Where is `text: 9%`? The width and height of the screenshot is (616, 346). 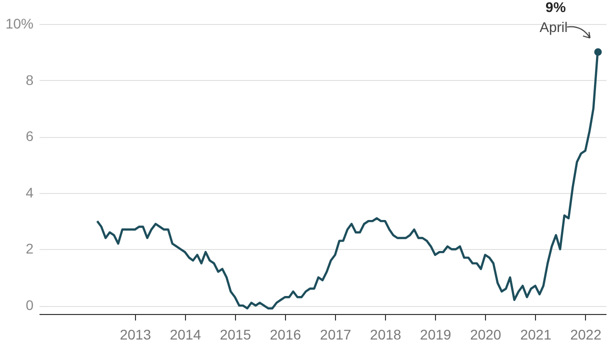
text: 9% is located at coordinates (556, 8).